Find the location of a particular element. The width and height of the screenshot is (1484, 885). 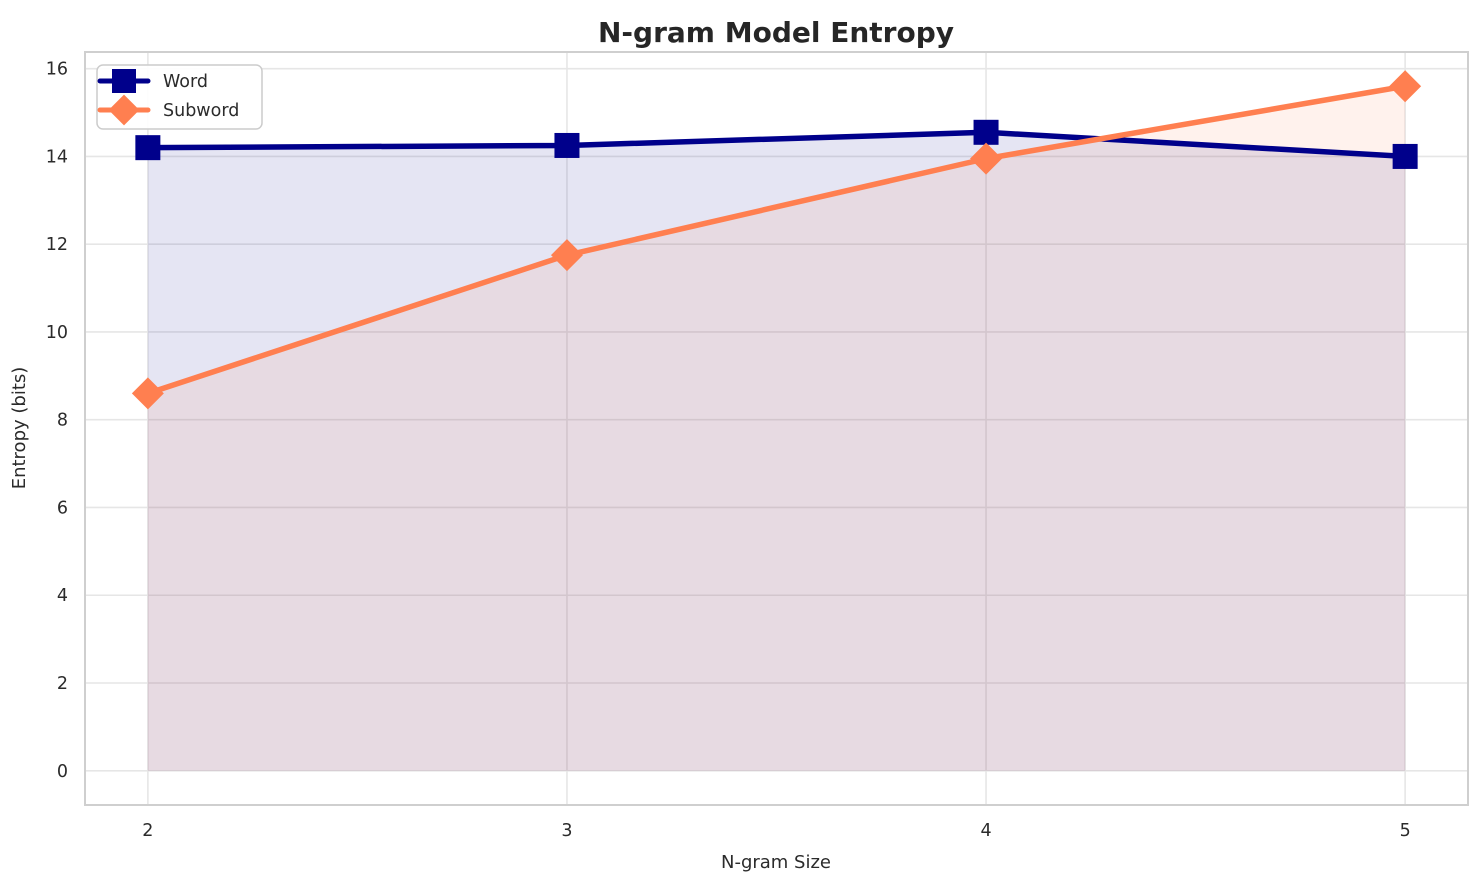

word-marker-x5 is located at coordinates (1405, 156).